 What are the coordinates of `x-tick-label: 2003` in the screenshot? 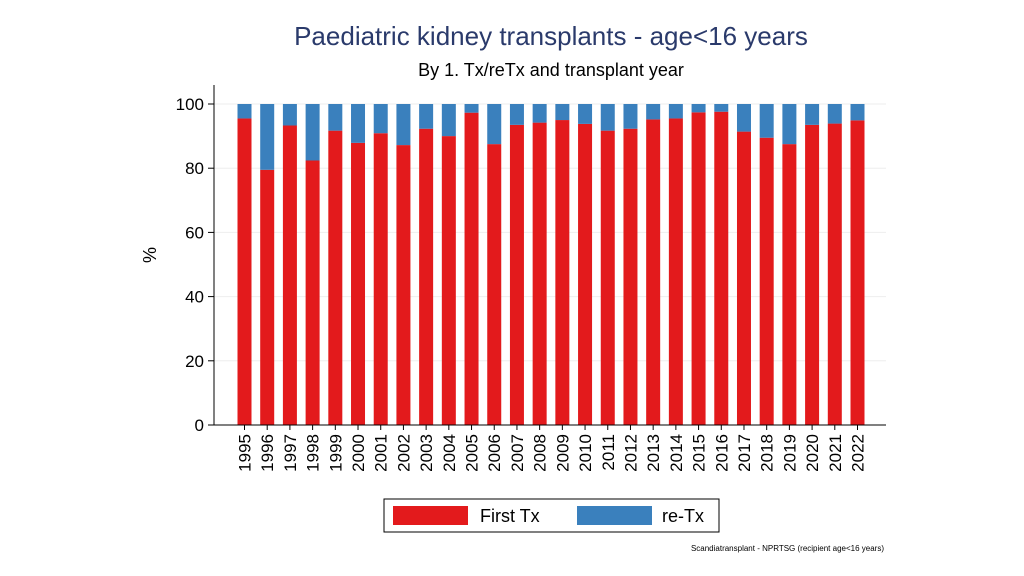 It's located at (426, 453).